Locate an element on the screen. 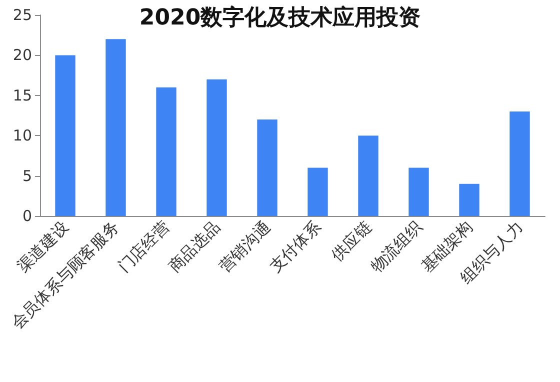 The image size is (560, 382). y-tick-label: 5 is located at coordinates (27, 175).